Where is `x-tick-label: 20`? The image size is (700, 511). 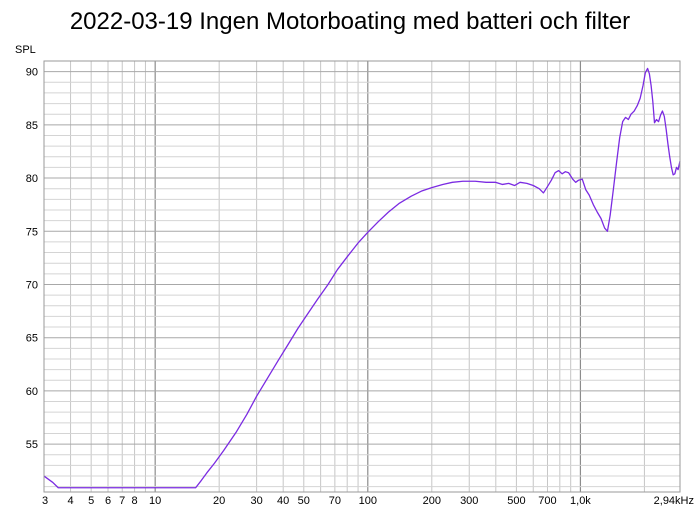
x-tick-label: 20 is located at coordinates (219, 501).